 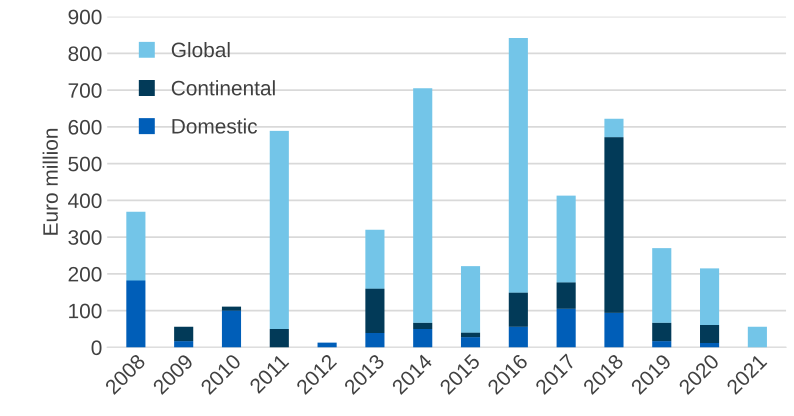 I want to click on legend-label: Continental, so click(x=223, y=88).